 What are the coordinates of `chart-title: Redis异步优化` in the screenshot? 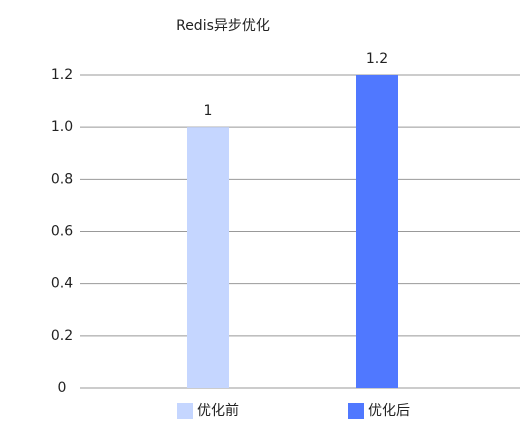 It's located at (223, 26).